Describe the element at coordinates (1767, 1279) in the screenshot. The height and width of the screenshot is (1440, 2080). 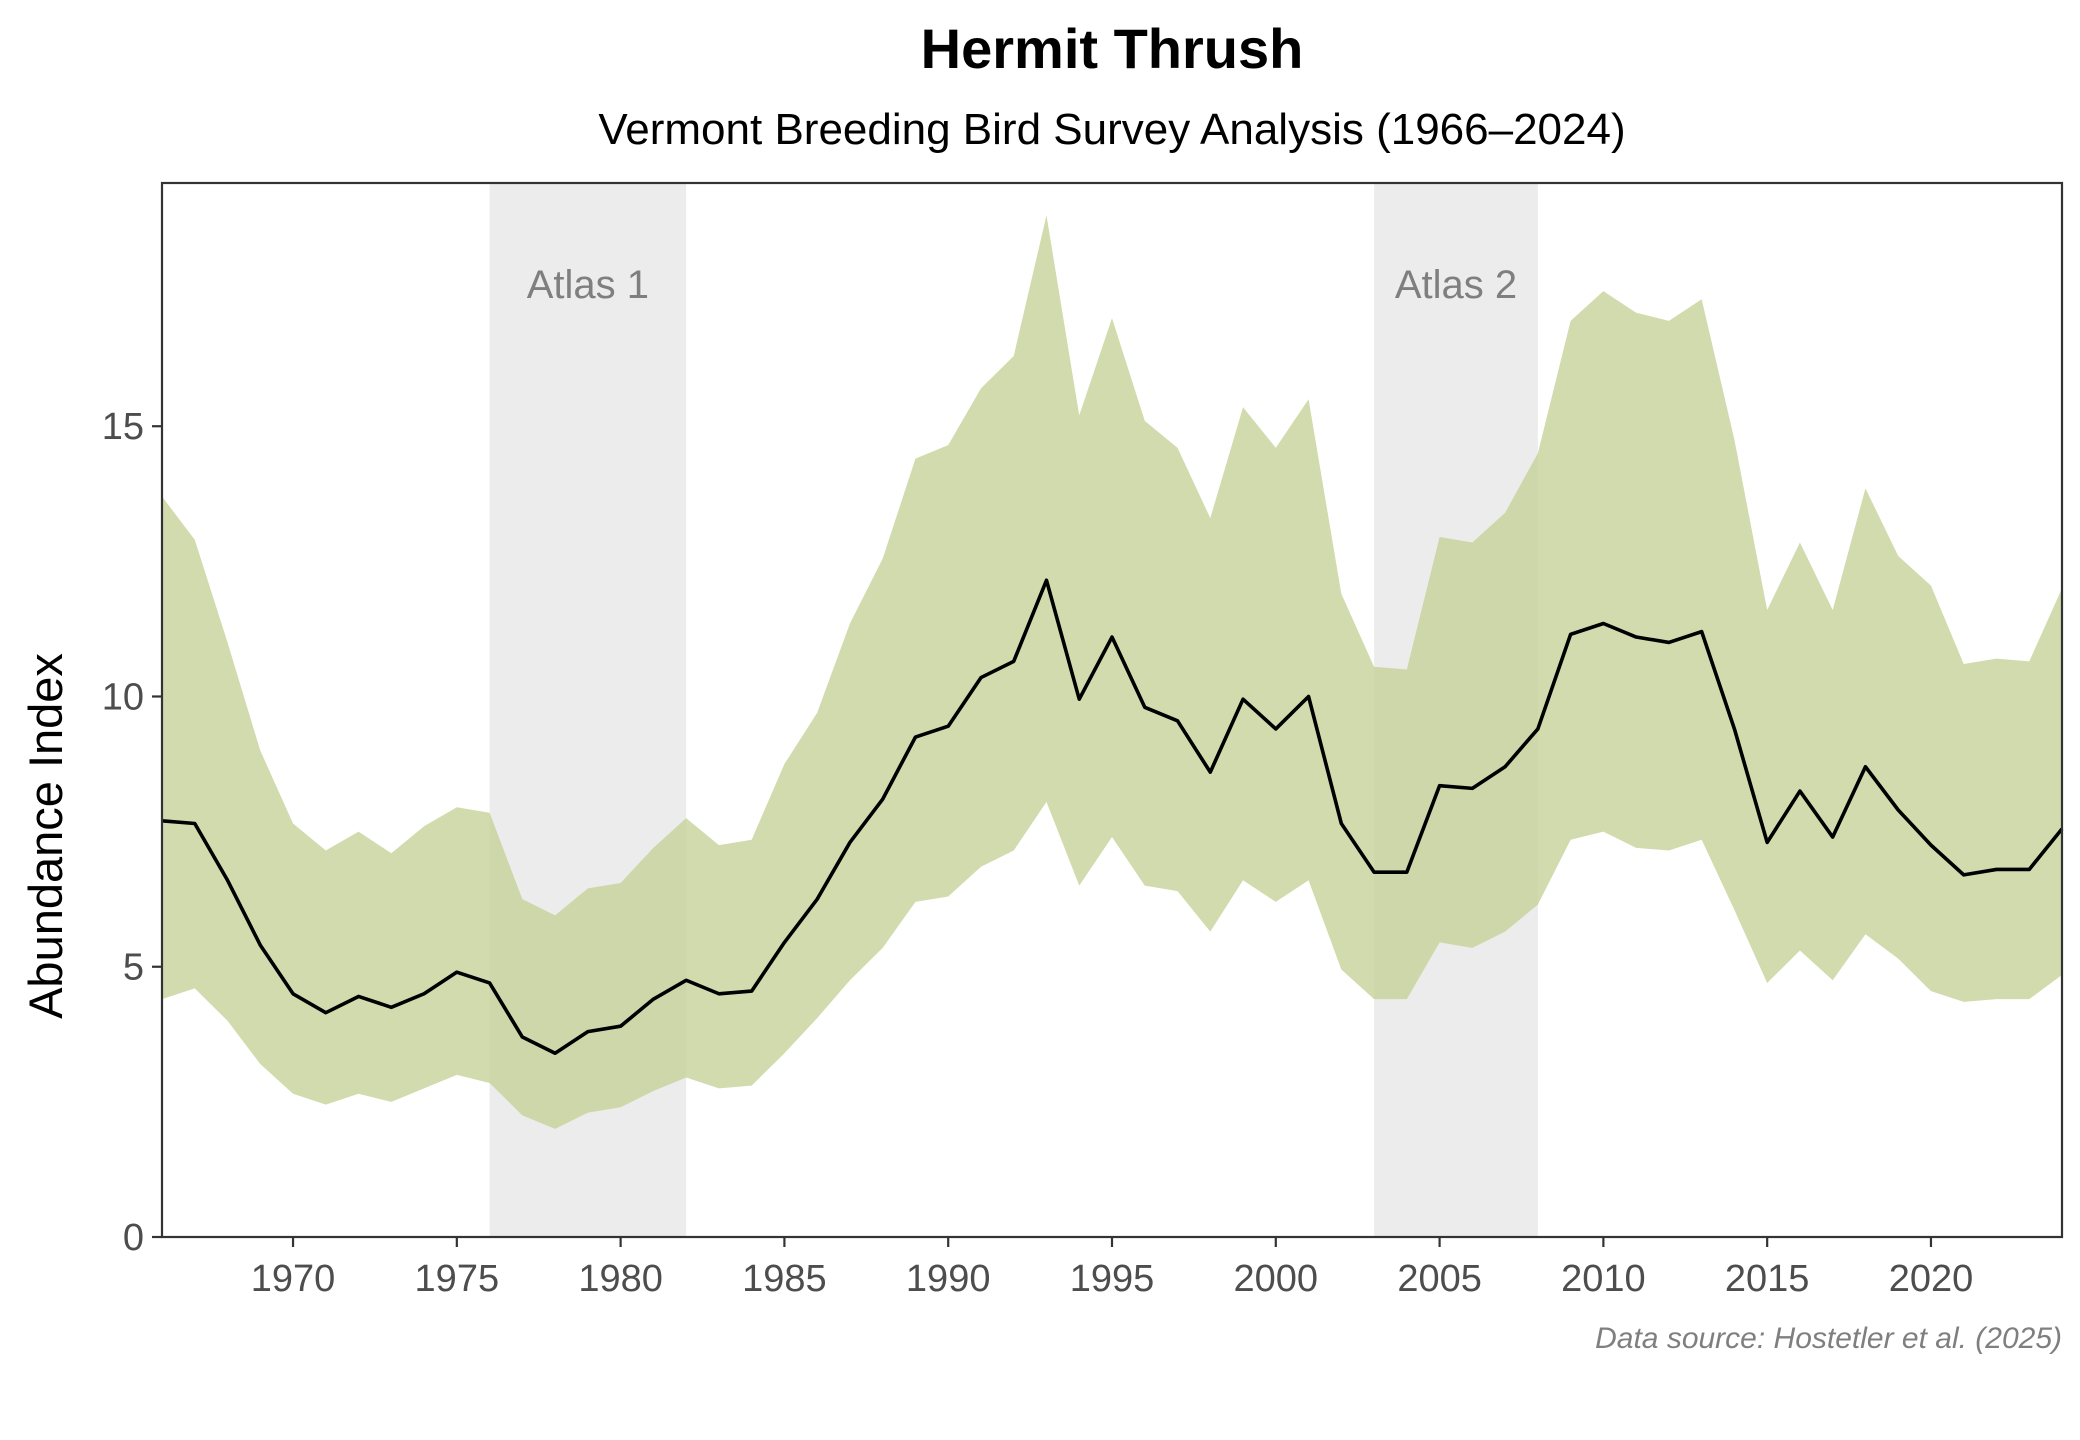
I see `x-tick-label: 2015` at that location.